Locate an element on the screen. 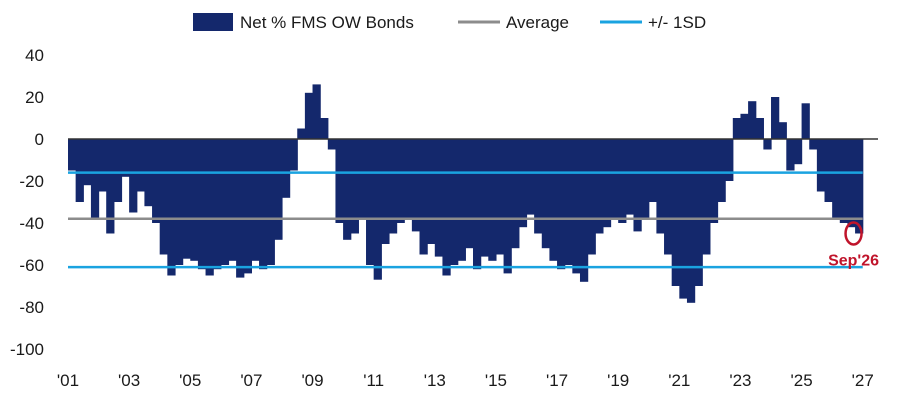 The image size is (900, 404). x-tick-label: '19 is located at coordinates (618, 380).